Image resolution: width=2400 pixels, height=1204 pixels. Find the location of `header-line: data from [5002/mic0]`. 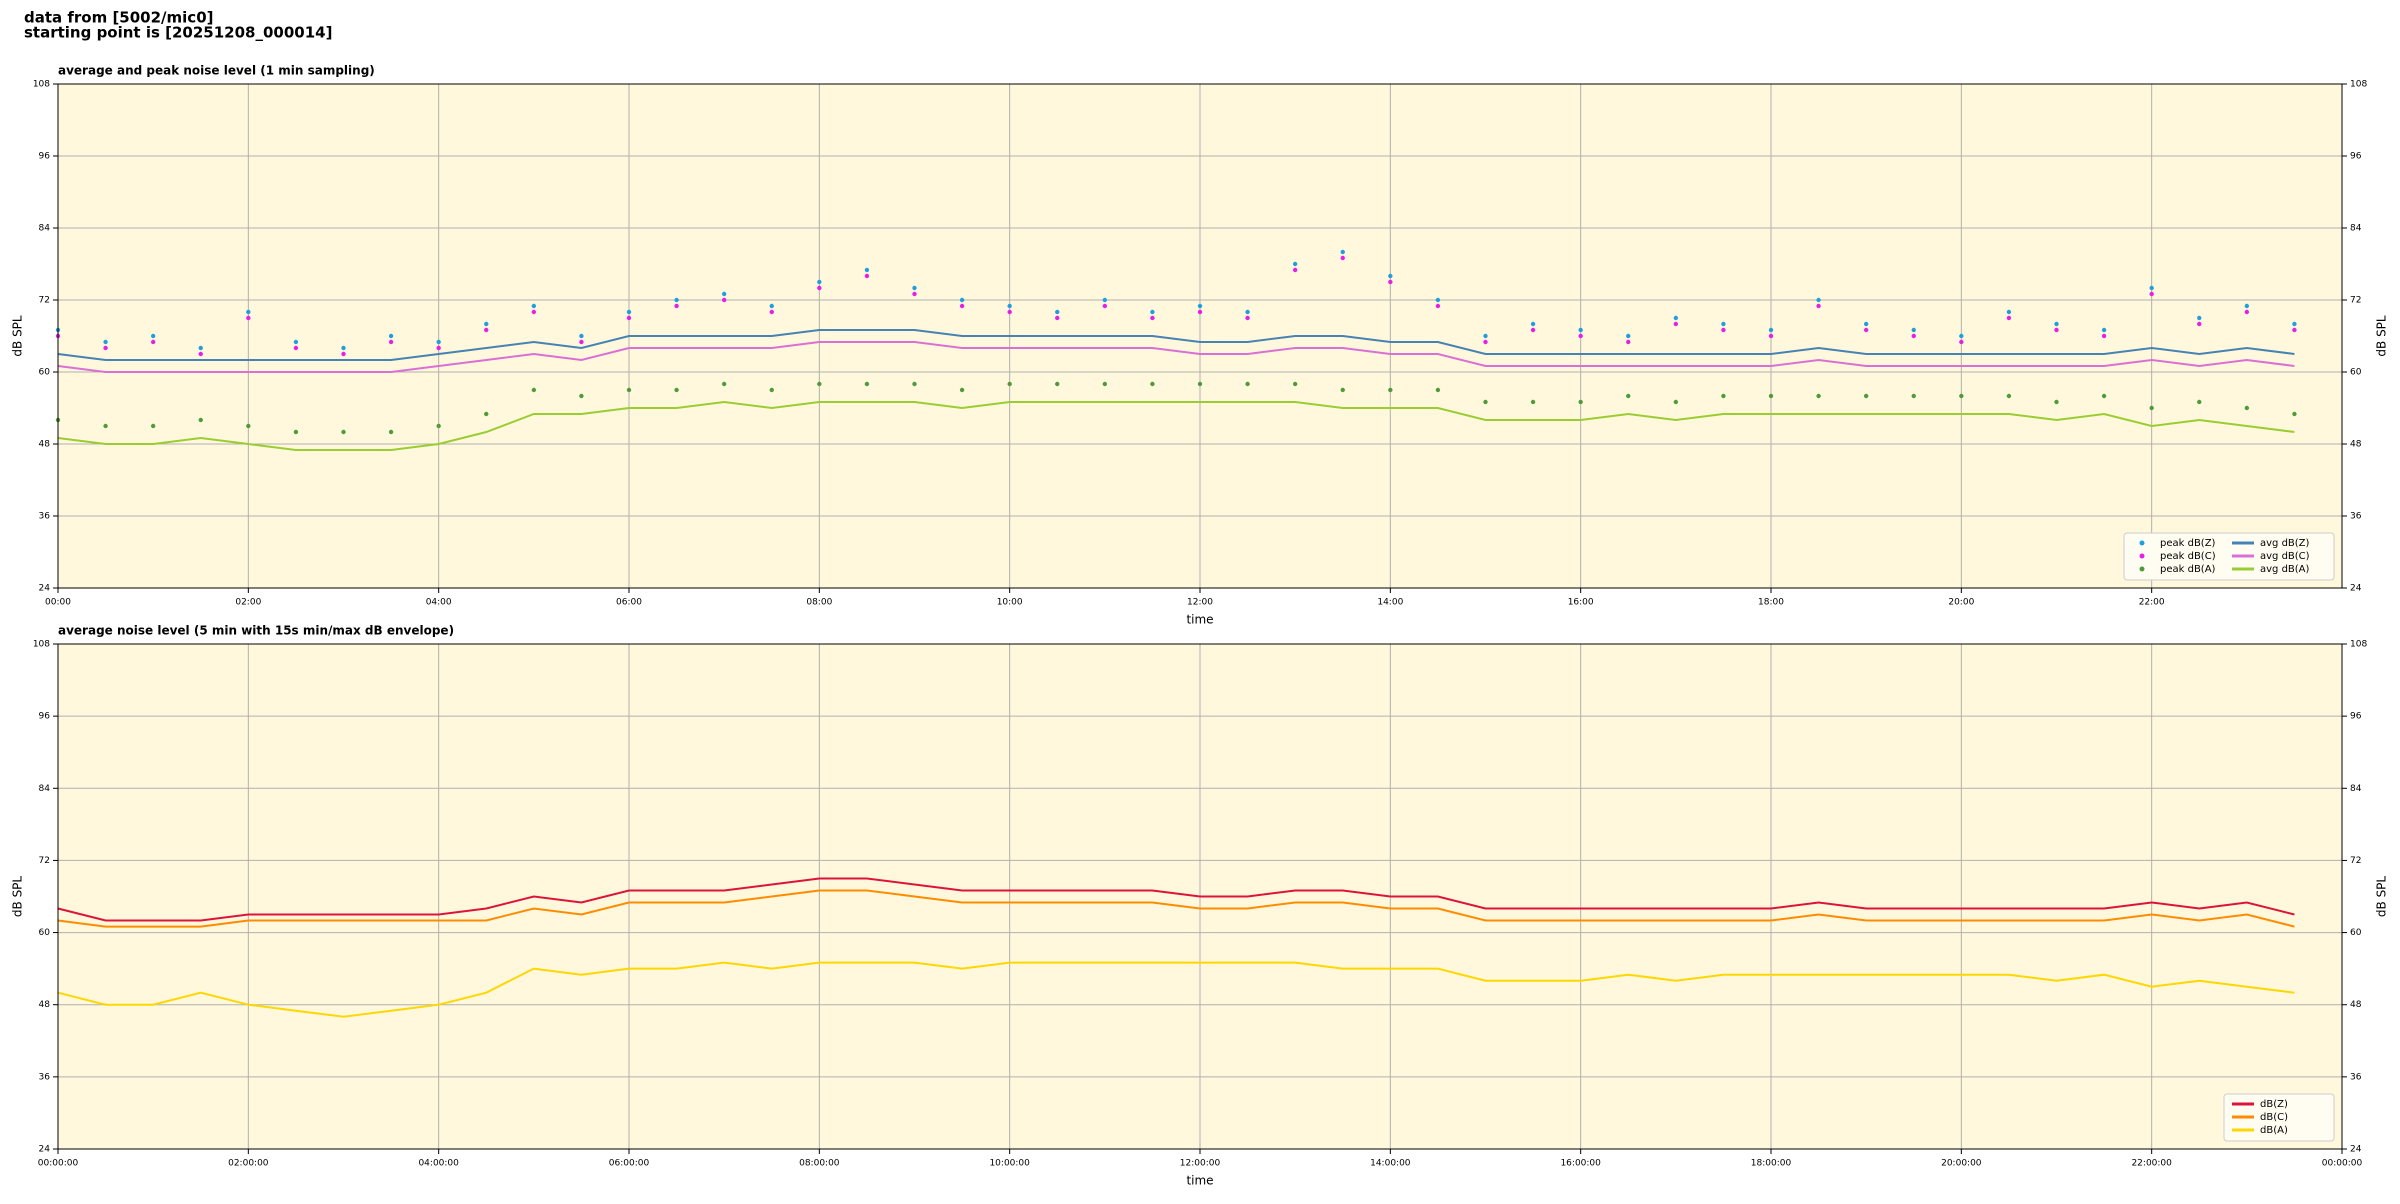

header-line: data from [5002/mic0] is located at coordinates (119, 18).